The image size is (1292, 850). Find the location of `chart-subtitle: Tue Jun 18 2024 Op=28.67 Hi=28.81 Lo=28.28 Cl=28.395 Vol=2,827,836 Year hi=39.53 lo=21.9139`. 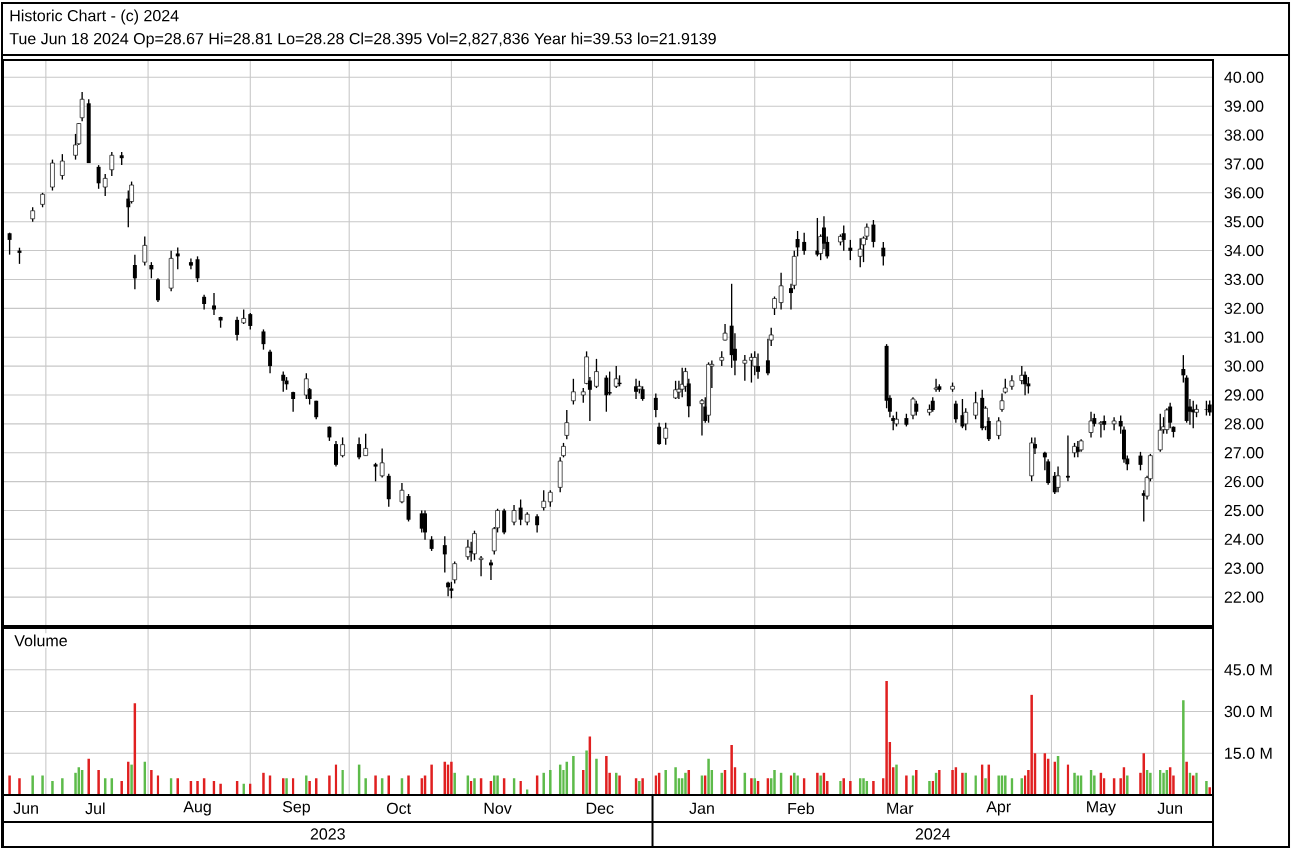

chart-subtitle: Tue Jun 18 2024 Op=28.67 Hi=28.81 Lo=28.28 Cl=28.395 Vol=2,827,836 Year hi=39.53 lo=21.9139 is located at coordinates (362, 40).